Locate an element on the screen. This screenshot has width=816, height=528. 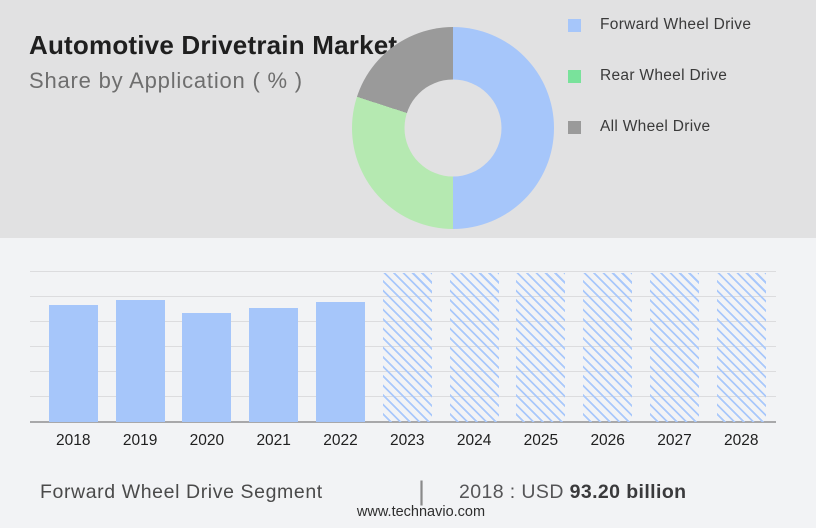
segment-value: 2018 : USD 93.20 billion is located at coordinates (572, 492).